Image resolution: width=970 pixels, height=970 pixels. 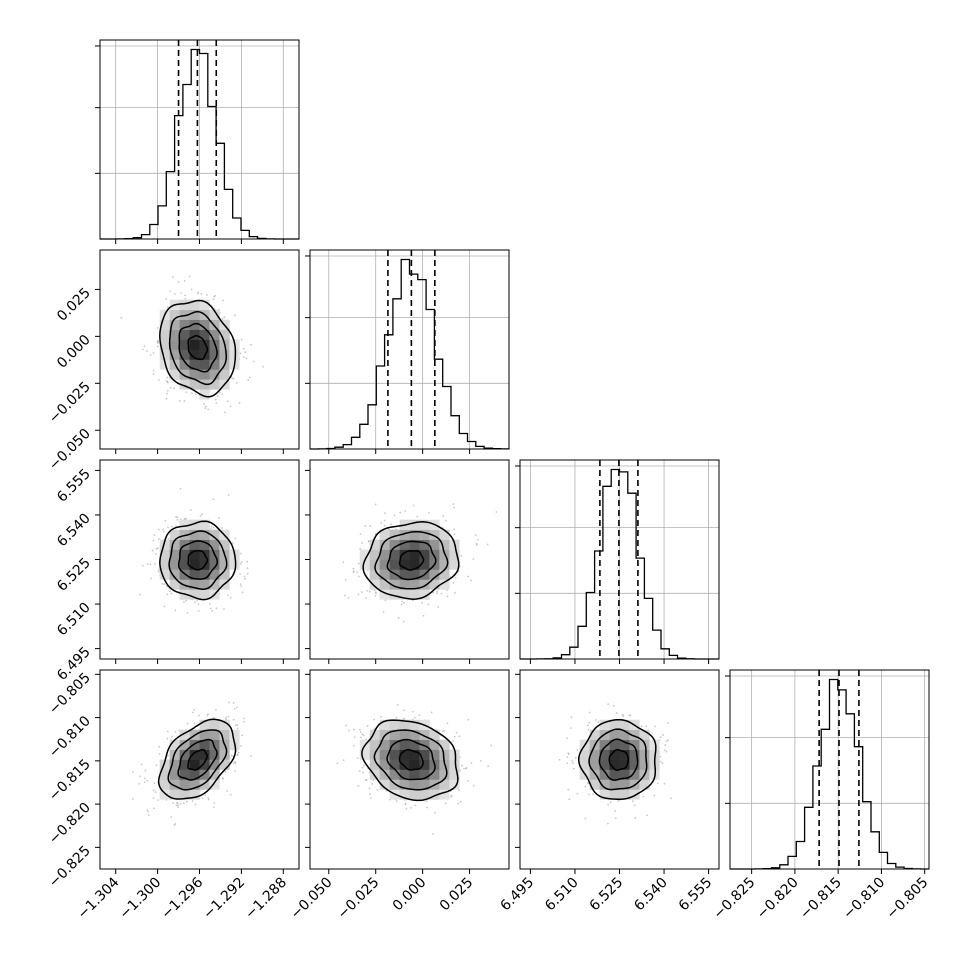 What do you see at coordinates (735, 899) in the screenshot?
I see `x-tick-label-3-0: −0.825` at bounding box center [735, 899].